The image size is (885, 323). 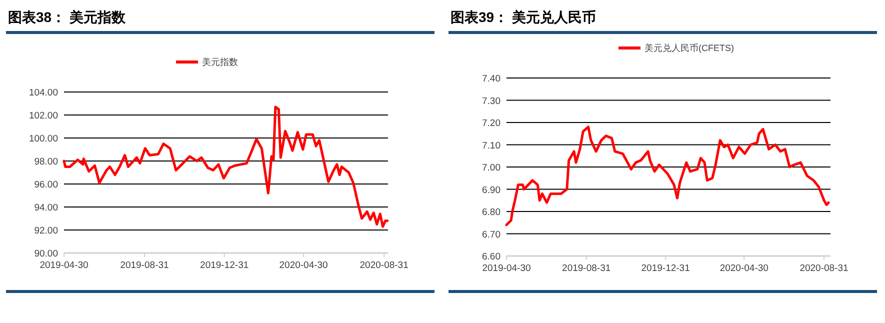 I want to click on legend-label: 美元兑人民币(CFETS), so click(x=689, y=48).